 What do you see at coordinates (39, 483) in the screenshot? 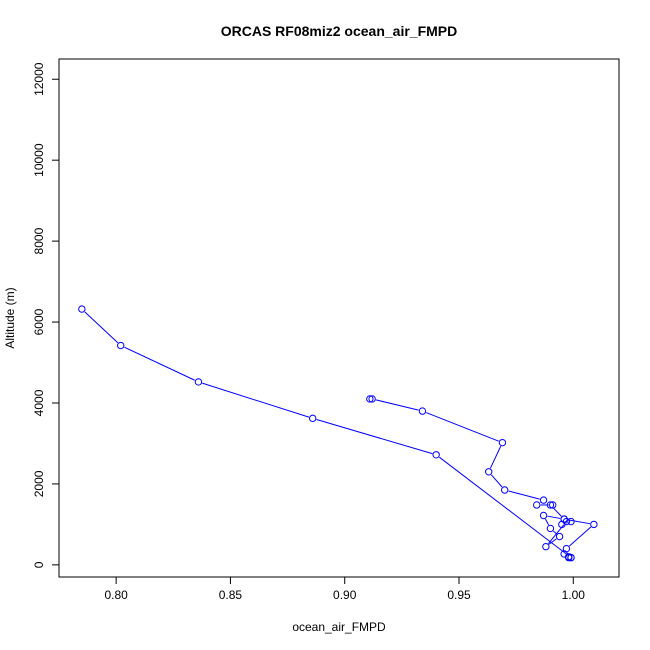
I see `y-tick-label: 2000` at bounding box center [39, 483].